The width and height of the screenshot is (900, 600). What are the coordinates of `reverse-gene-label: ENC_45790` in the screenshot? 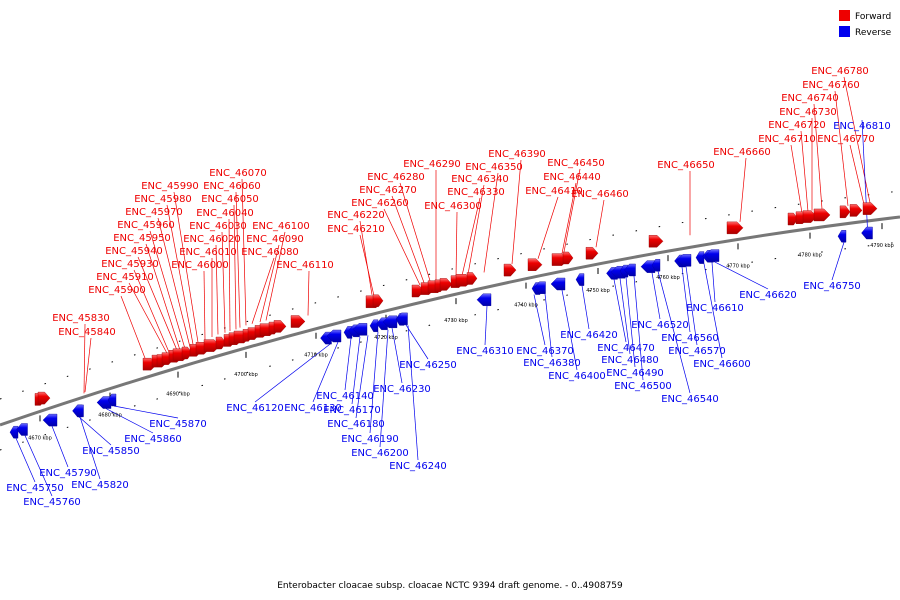 It's located at (68, 473).